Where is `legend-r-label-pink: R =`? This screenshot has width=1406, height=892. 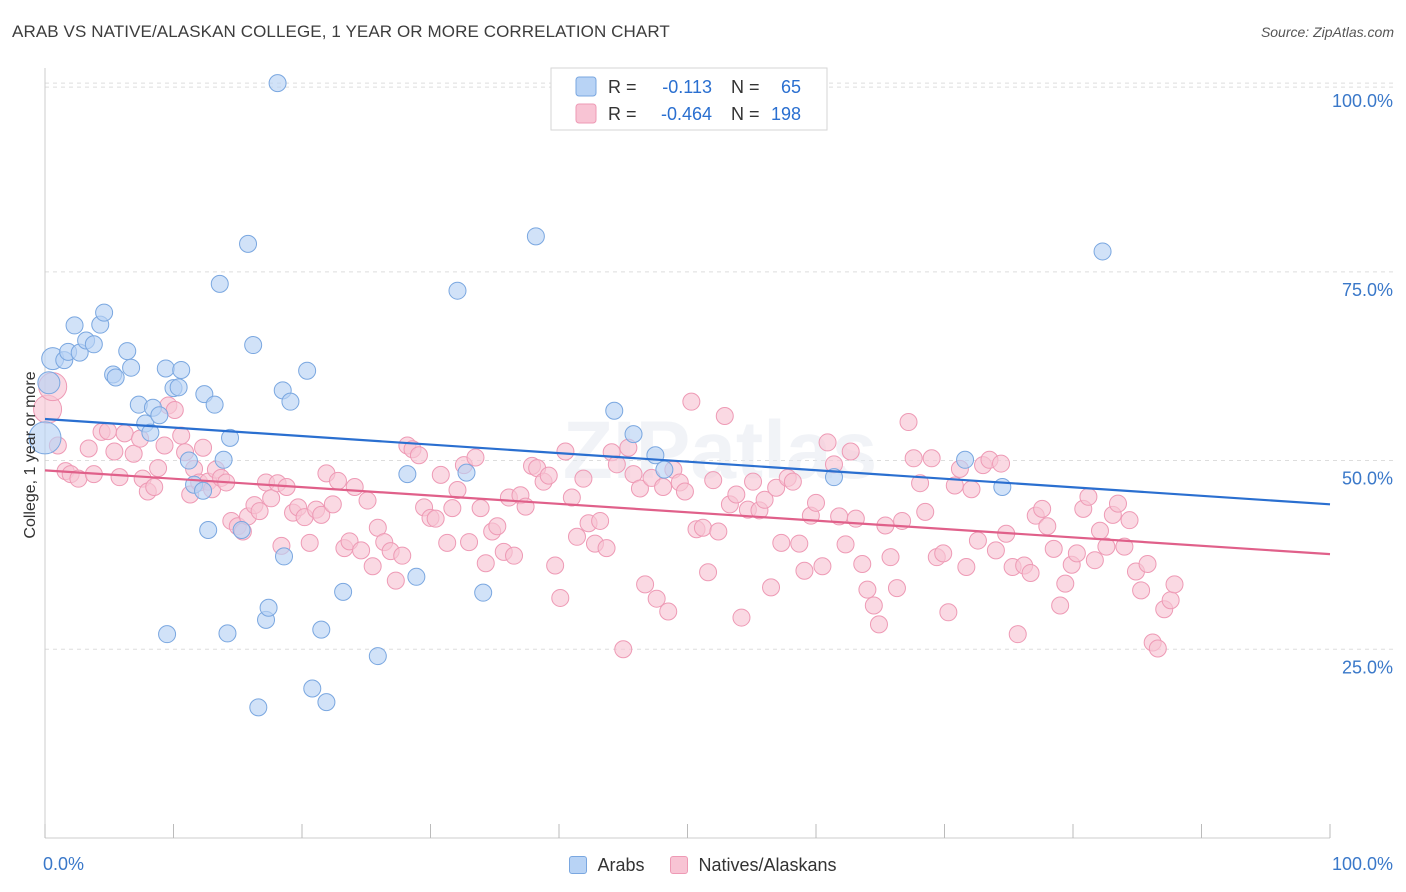 legend-r-label-pink: R = is located at coordinates (622, 114).